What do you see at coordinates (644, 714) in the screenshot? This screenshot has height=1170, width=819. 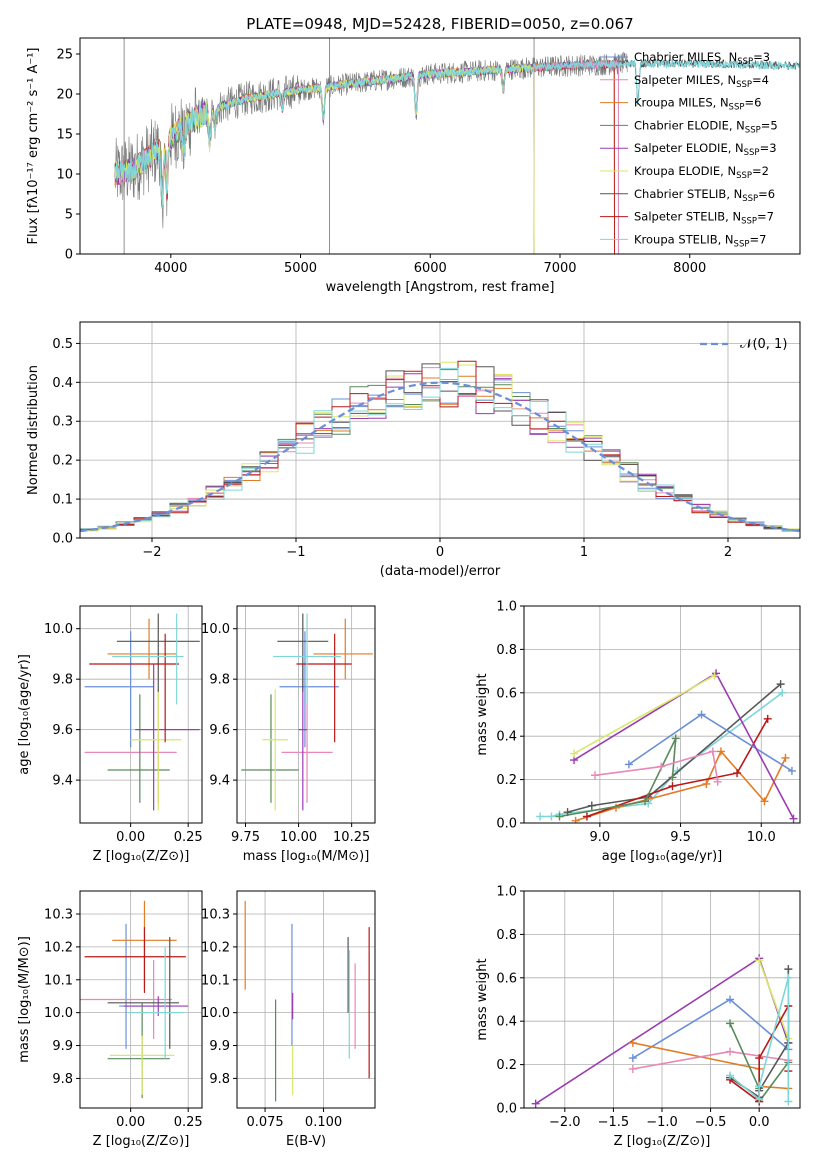 I see `weight-line-kroupa-elodie` at bounding box center [644, 714].